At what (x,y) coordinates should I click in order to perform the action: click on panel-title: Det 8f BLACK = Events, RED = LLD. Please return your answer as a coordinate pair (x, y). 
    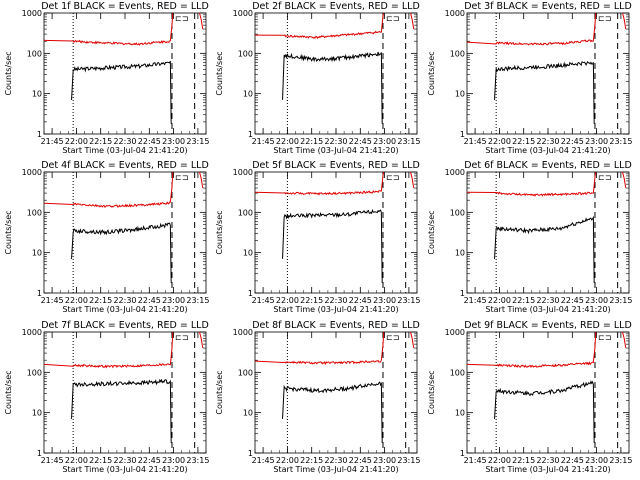
    Looking at the image, I should click on (336, 325).